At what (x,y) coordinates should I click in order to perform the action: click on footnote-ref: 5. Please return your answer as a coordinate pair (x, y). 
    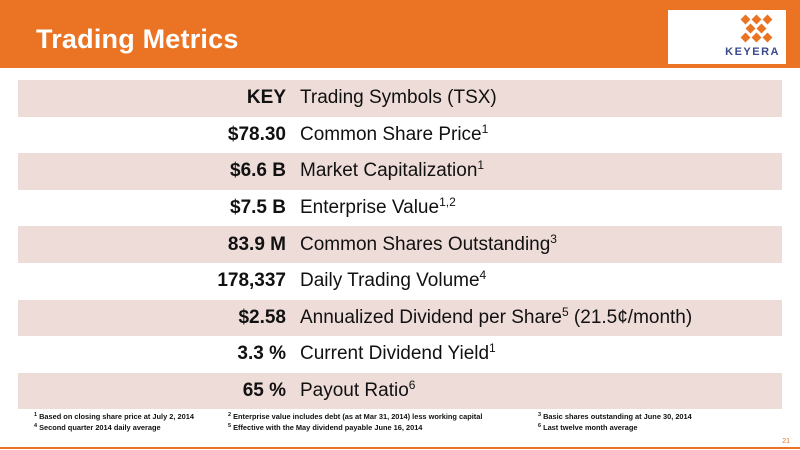
    Looking at the image, I should click on (565, 311).